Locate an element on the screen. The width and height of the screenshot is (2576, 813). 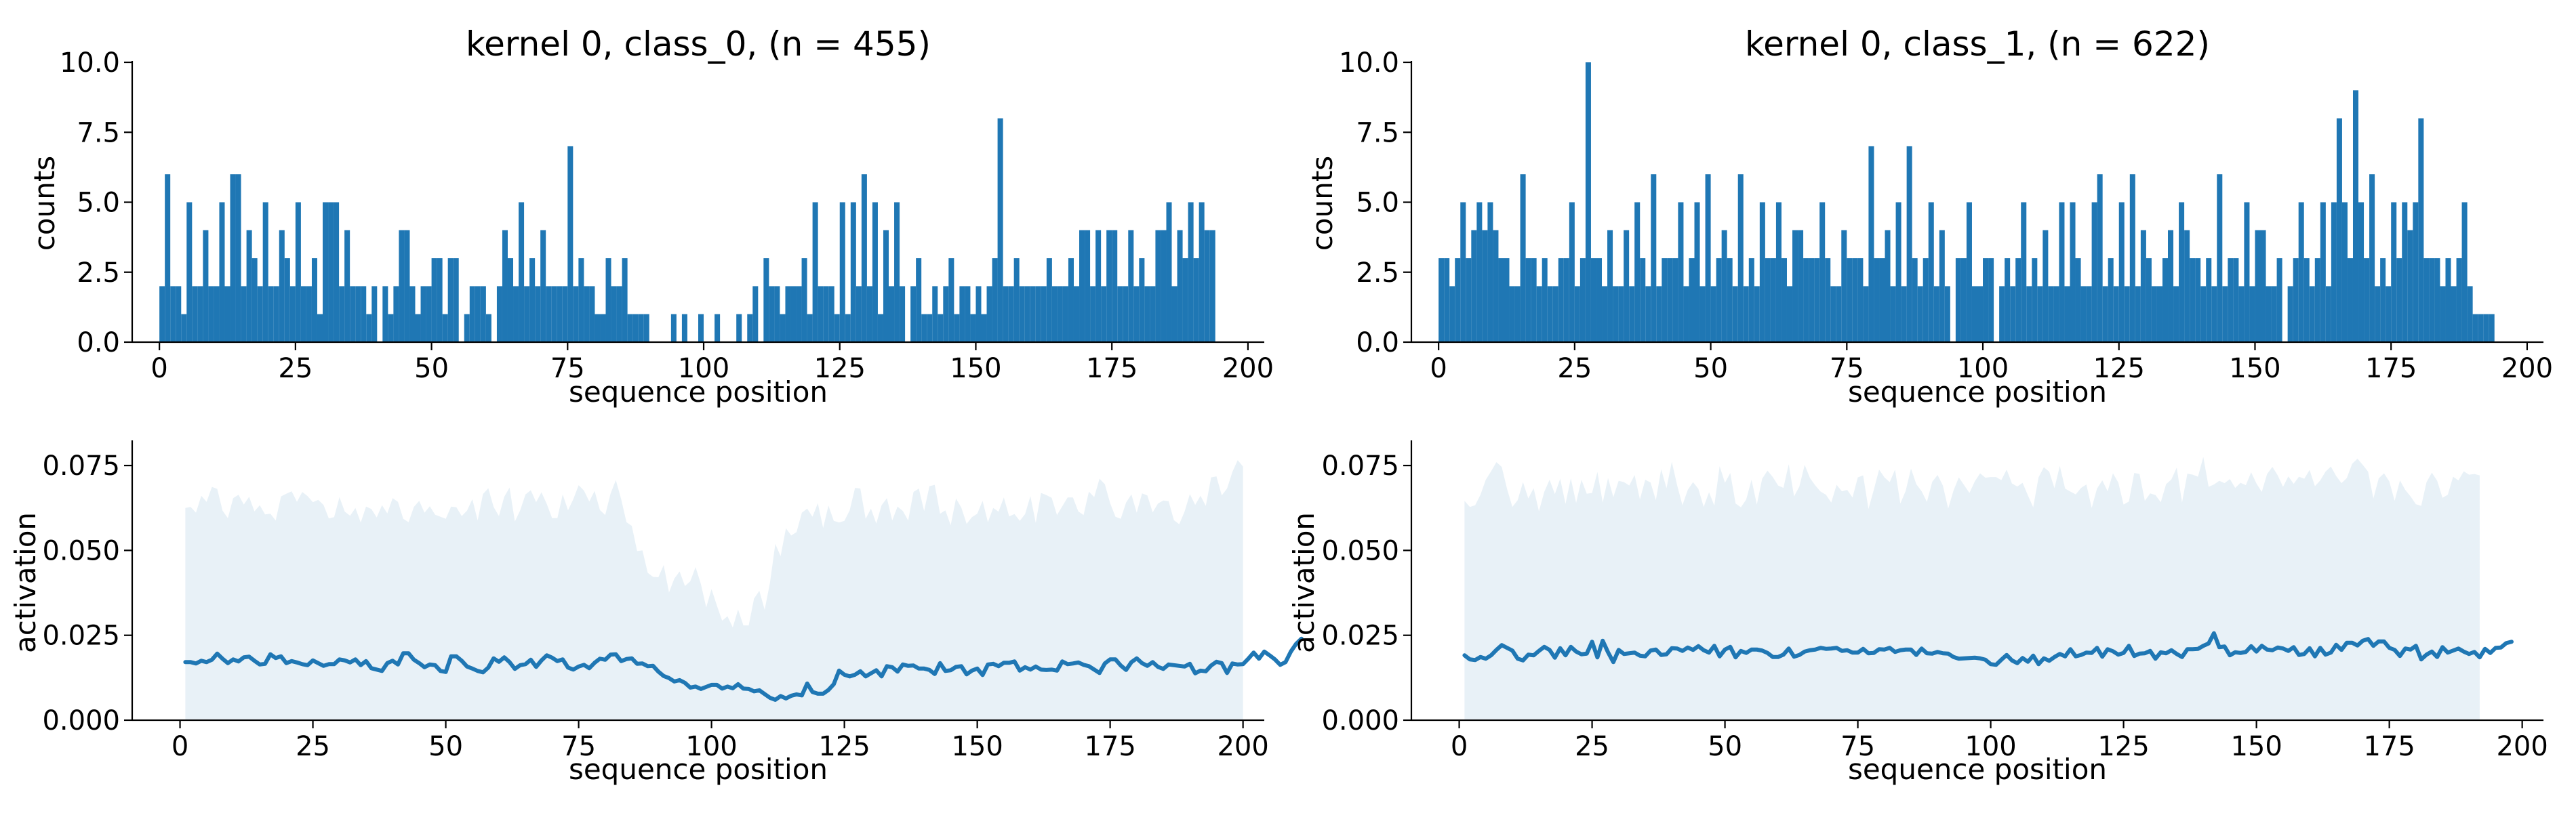
activation-class-0-ytick-label: 0.050 is located at coordinates (81, 550).